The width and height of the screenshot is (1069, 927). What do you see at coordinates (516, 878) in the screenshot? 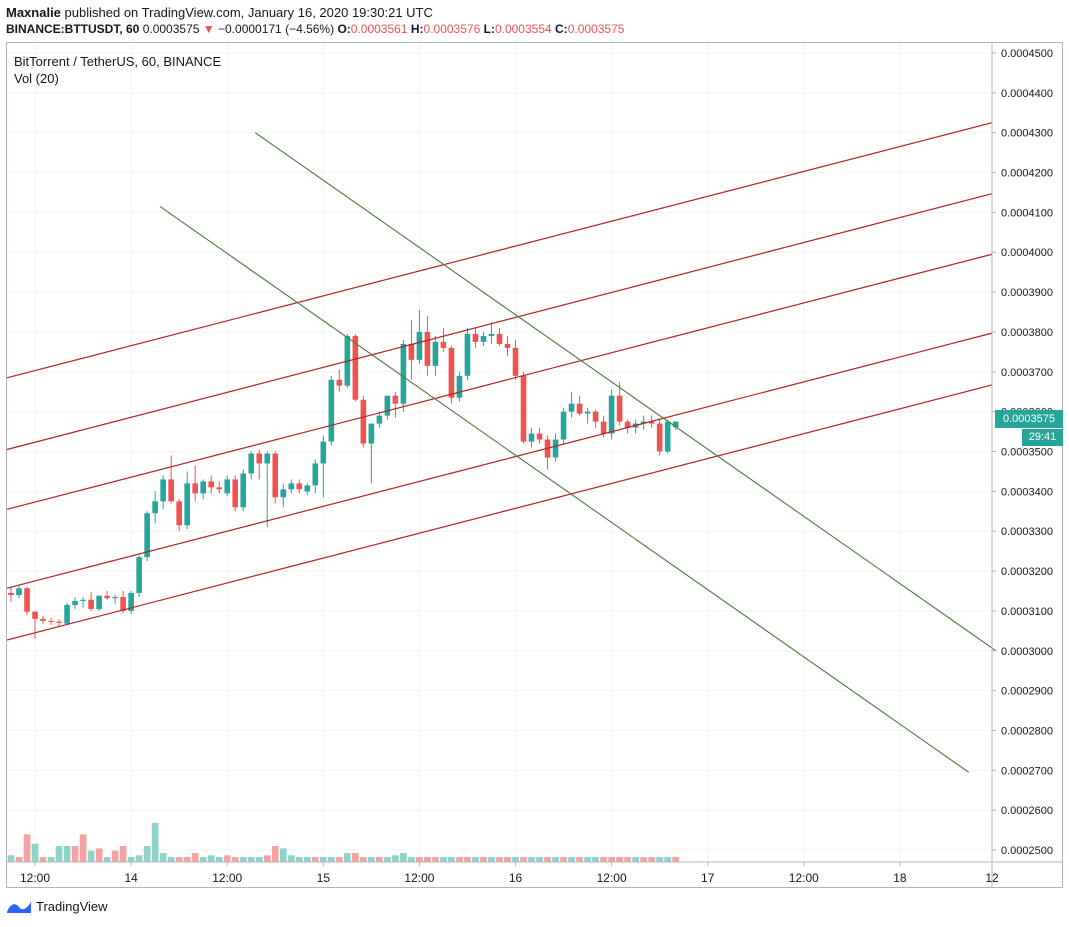
I see `x-tick-label: 16` at bounding box center [516, 878].